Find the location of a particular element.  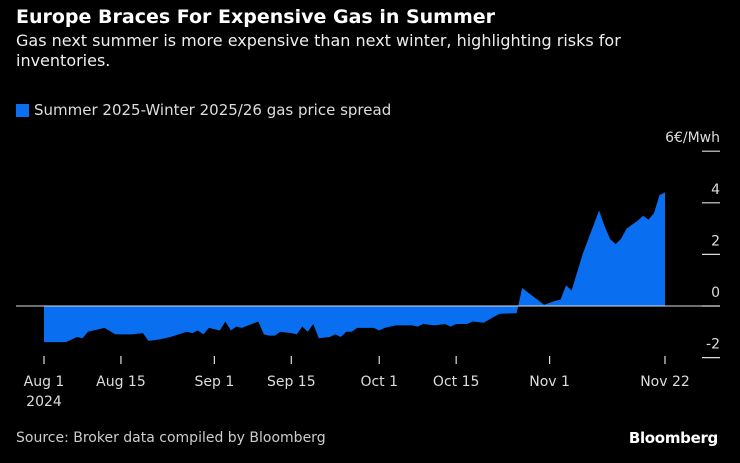

y-tick-label: 4 is located at coordinates (715, 190).